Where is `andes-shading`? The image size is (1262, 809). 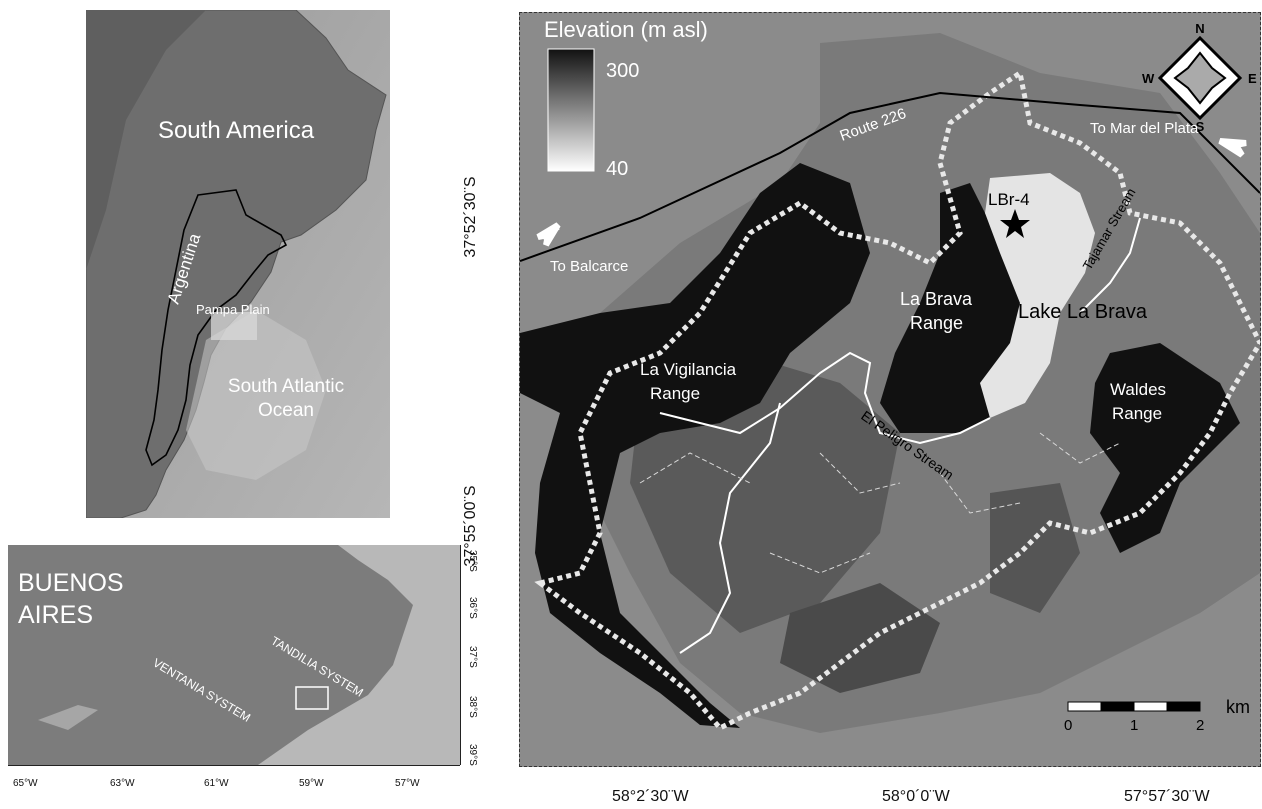
andes-shading is located at coordinates (146, 140).